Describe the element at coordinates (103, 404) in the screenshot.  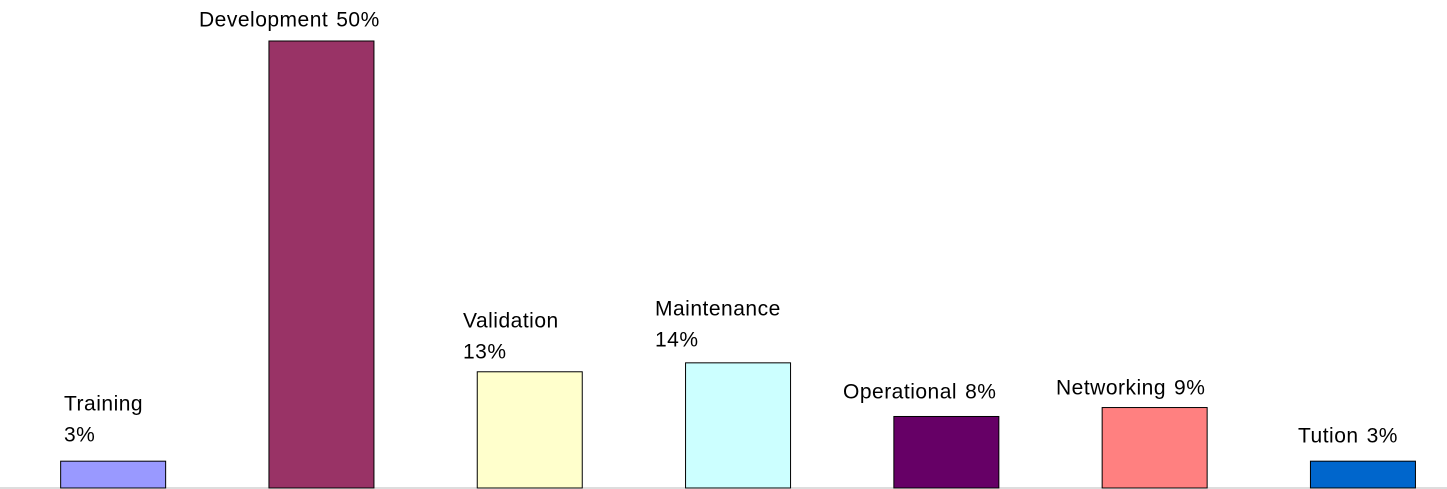
I see `category-label: Training` at that location.